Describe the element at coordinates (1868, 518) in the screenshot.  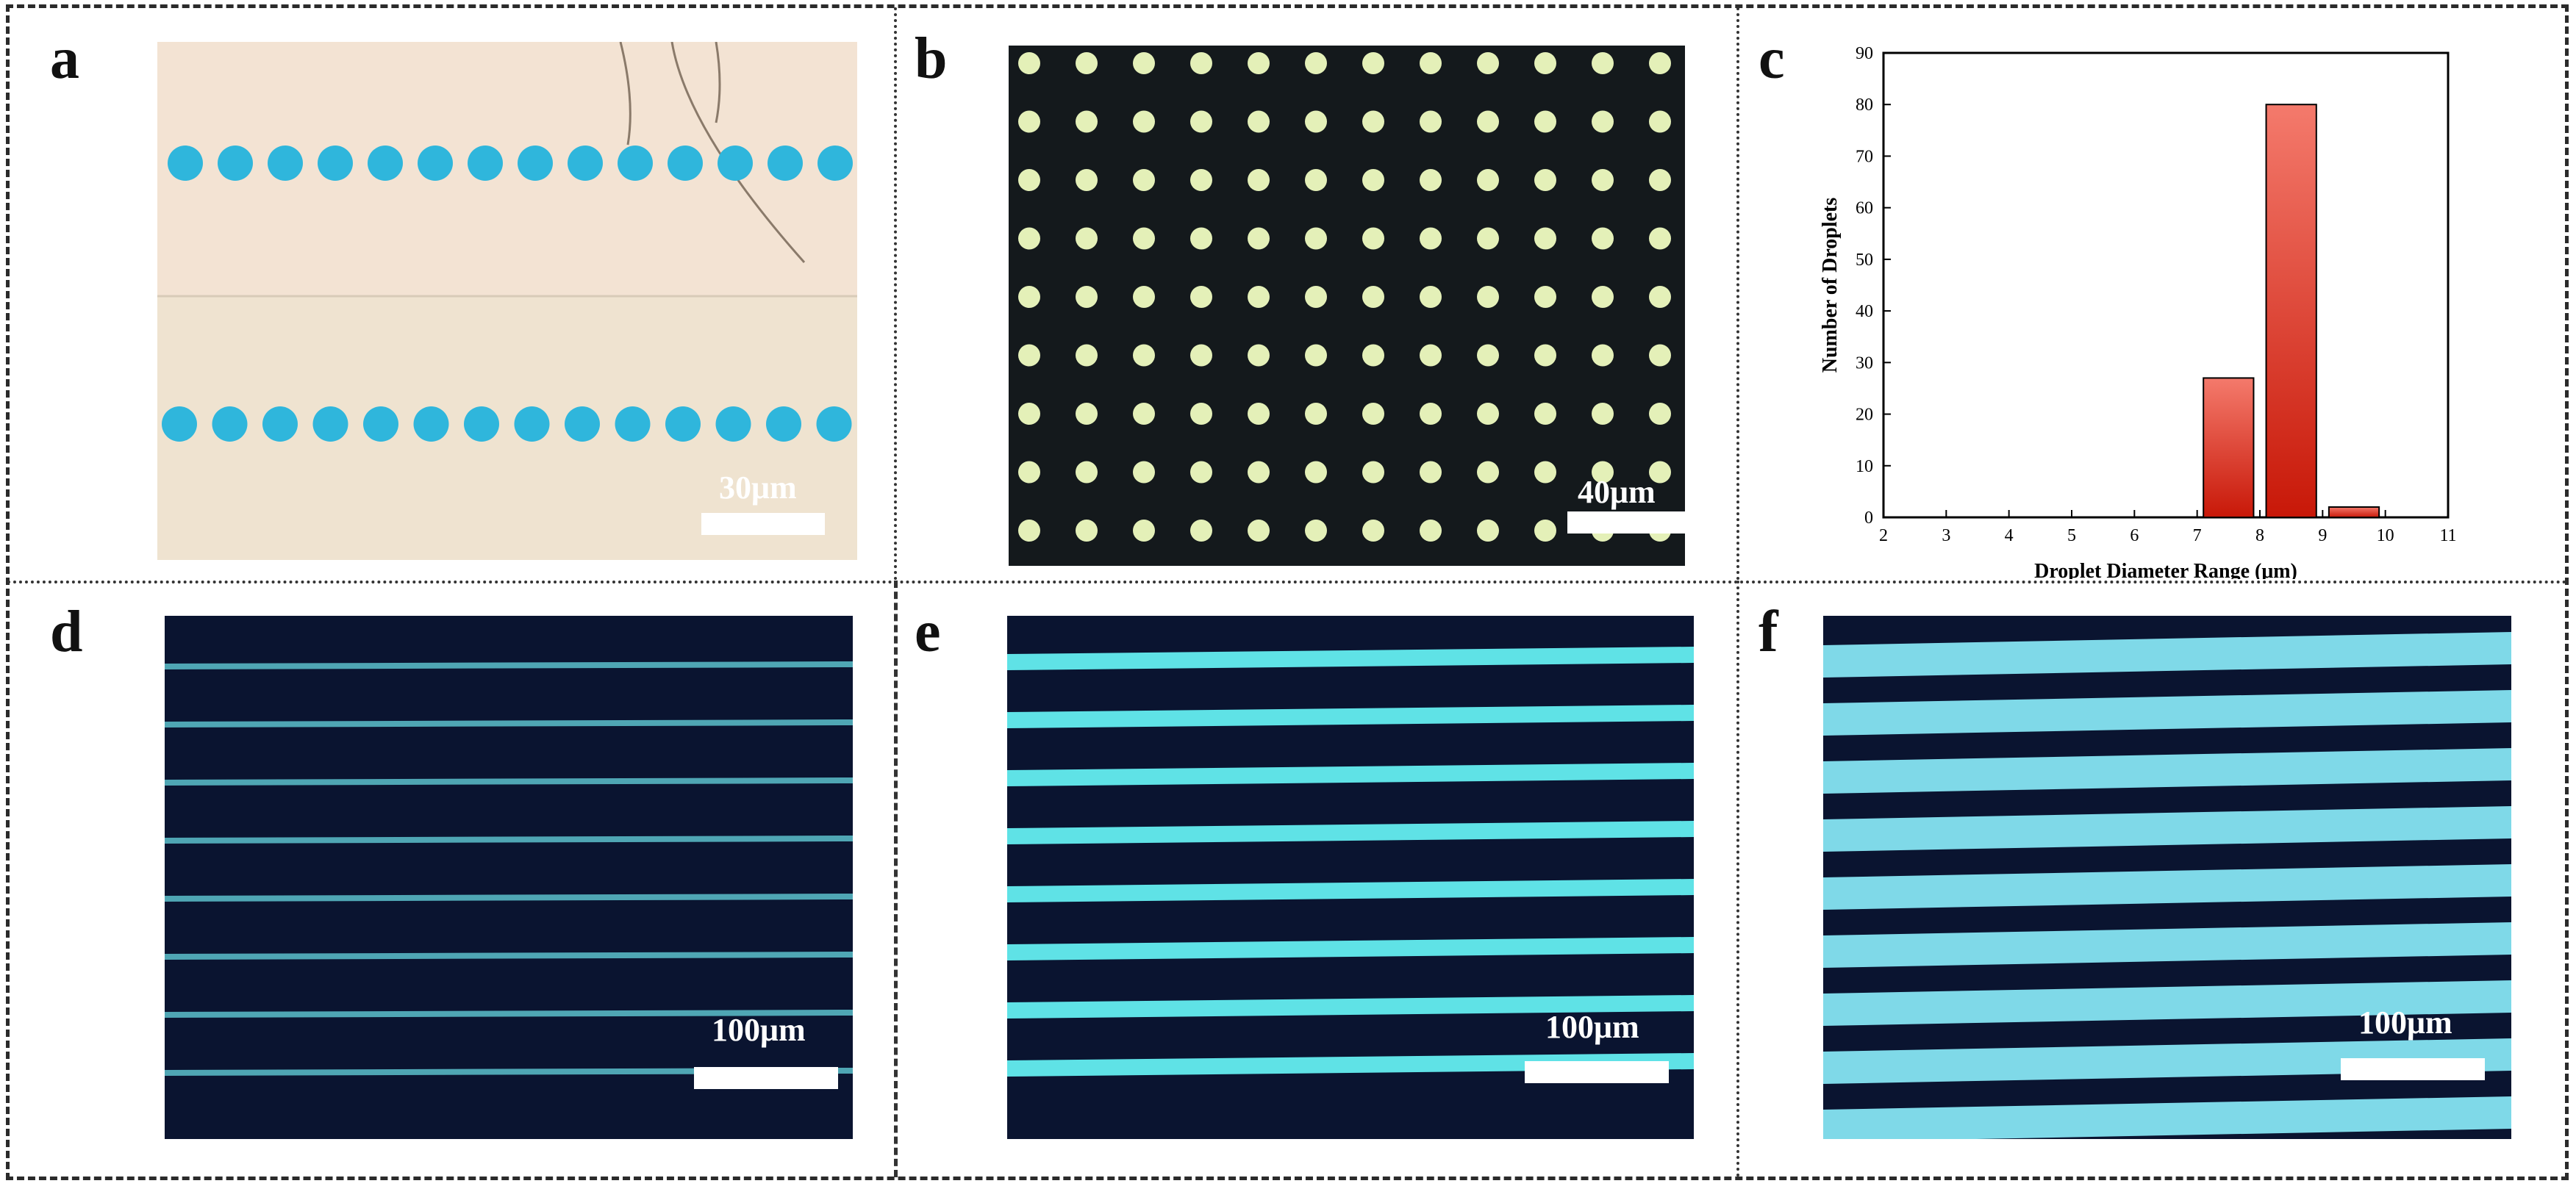
I see `y-tick-label: 0` at that location.